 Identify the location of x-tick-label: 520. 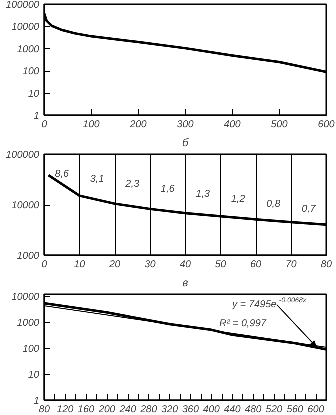
(275, 409).